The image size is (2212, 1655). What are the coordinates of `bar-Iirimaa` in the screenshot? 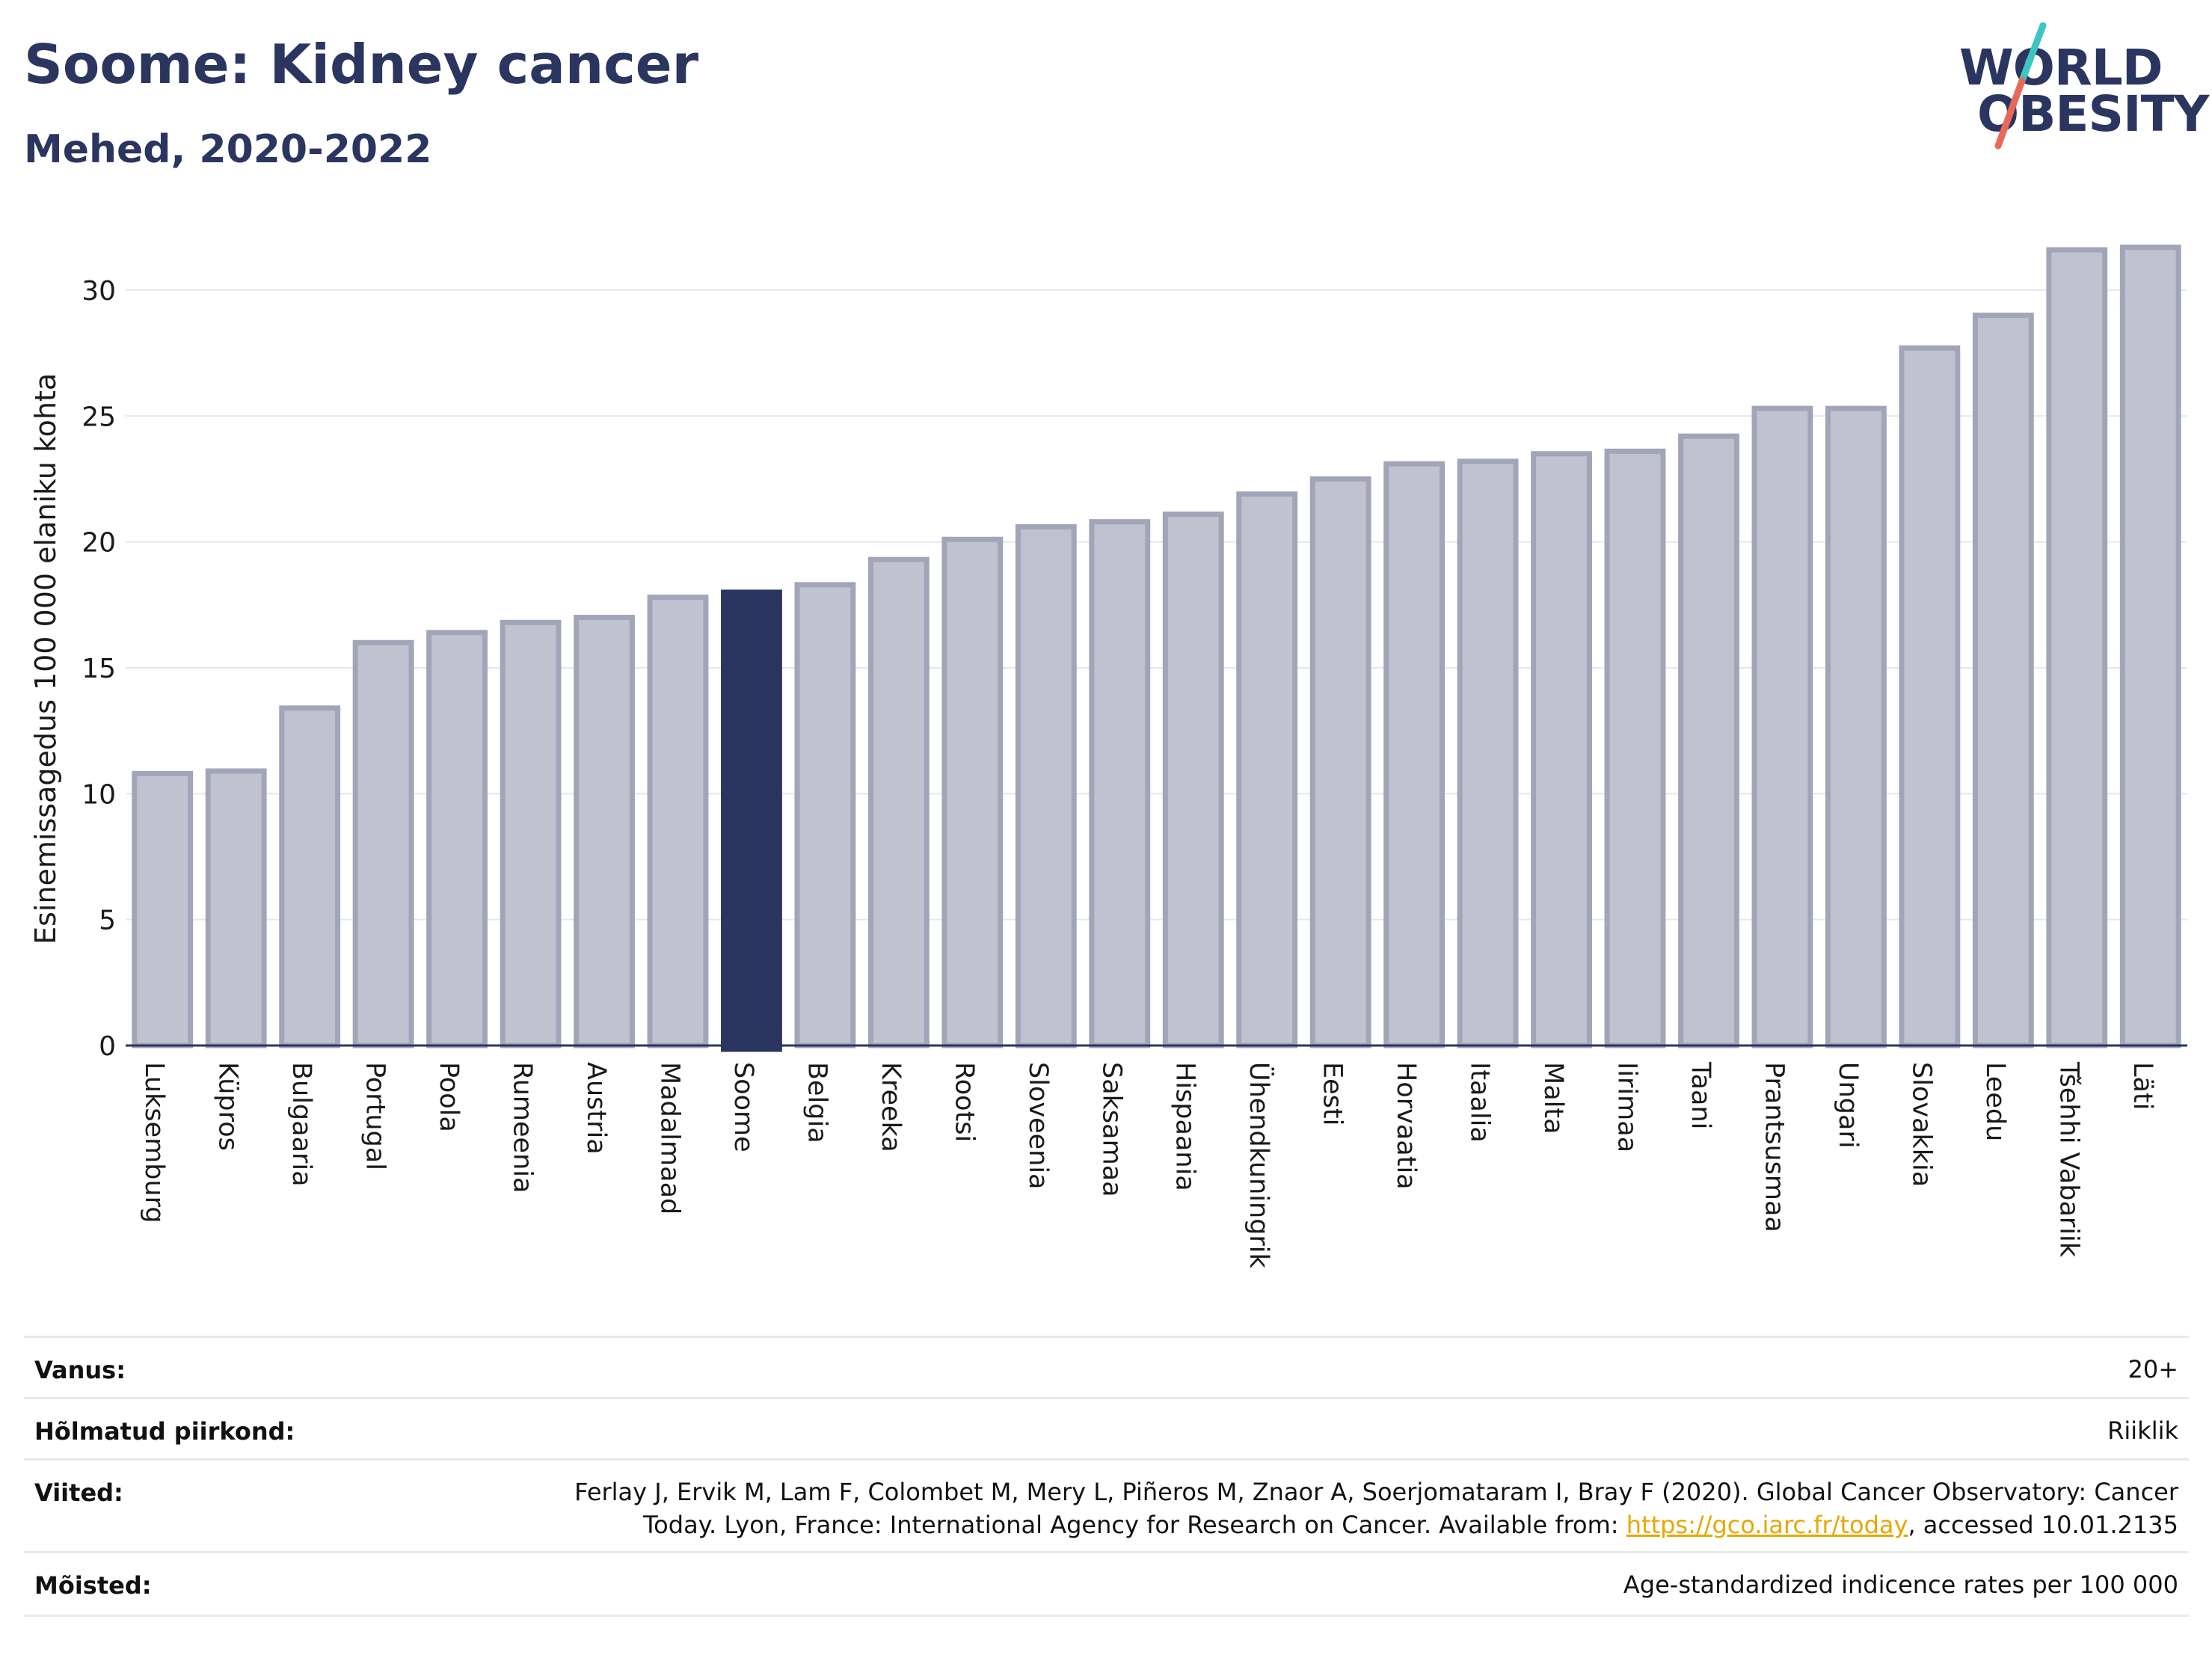 It's located at (1635, 748).